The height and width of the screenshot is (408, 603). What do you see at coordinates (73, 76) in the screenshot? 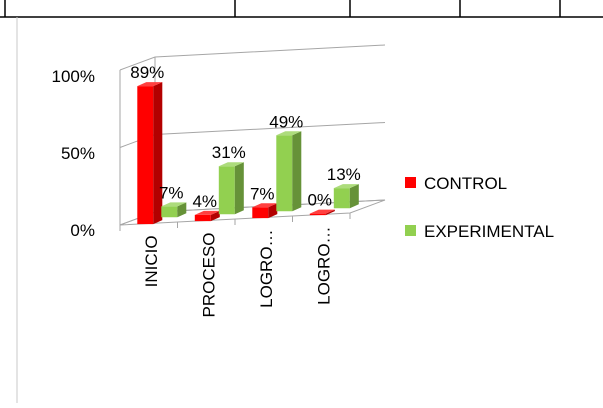
I see `y-tick-label: 100%` at bounding box center [73, 76].